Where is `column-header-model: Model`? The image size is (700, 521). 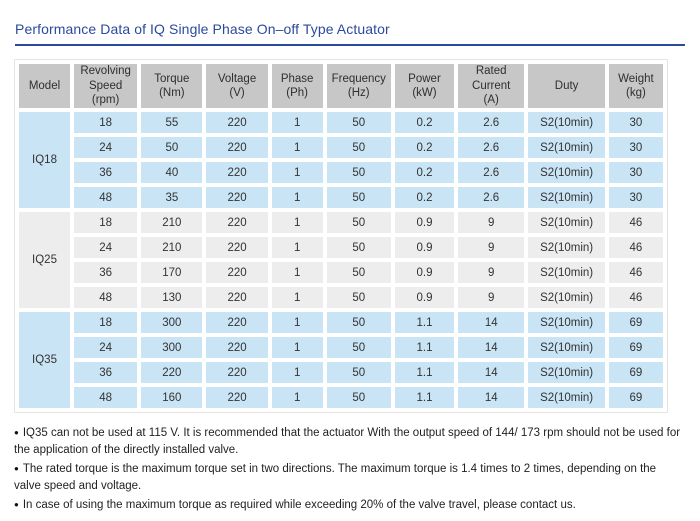 column-header-model: Model is located at coordinates (44, 86).